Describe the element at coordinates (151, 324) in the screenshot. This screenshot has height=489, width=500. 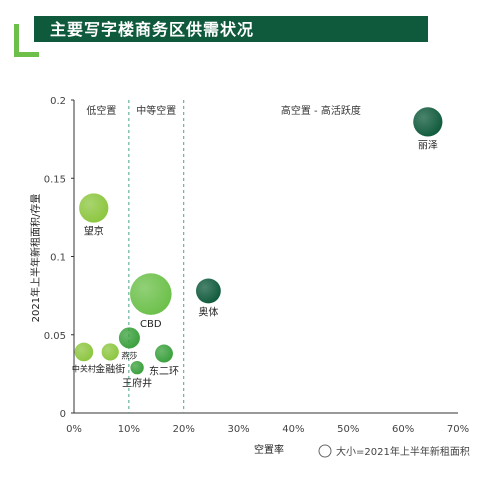
I see `bubble-label: CBD` at that location.